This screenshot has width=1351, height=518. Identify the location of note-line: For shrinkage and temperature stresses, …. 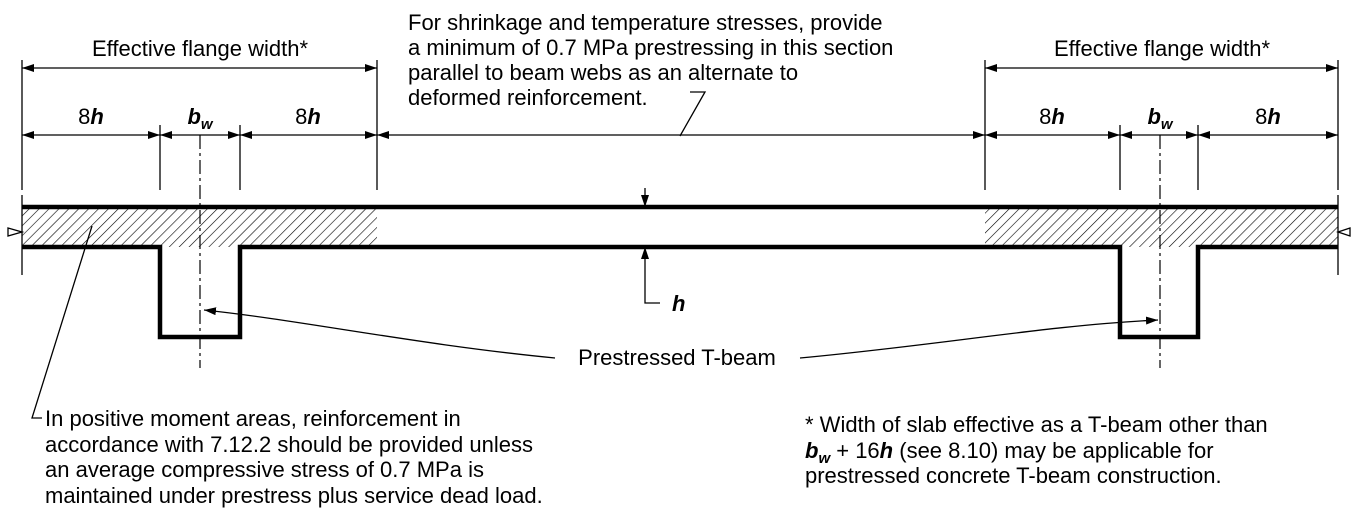
(645, 22).